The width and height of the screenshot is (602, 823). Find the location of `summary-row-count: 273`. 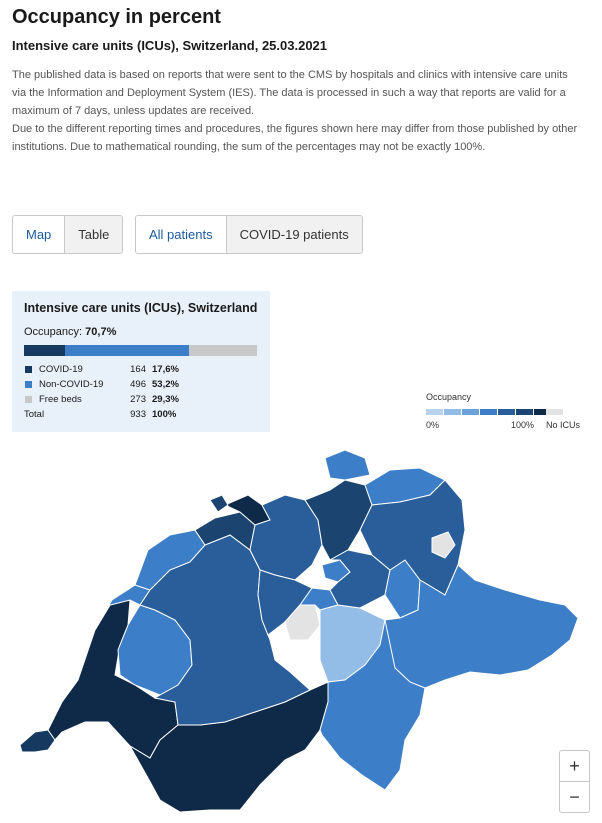

summary-row-count: 273 is located at coordinates (138, 399).